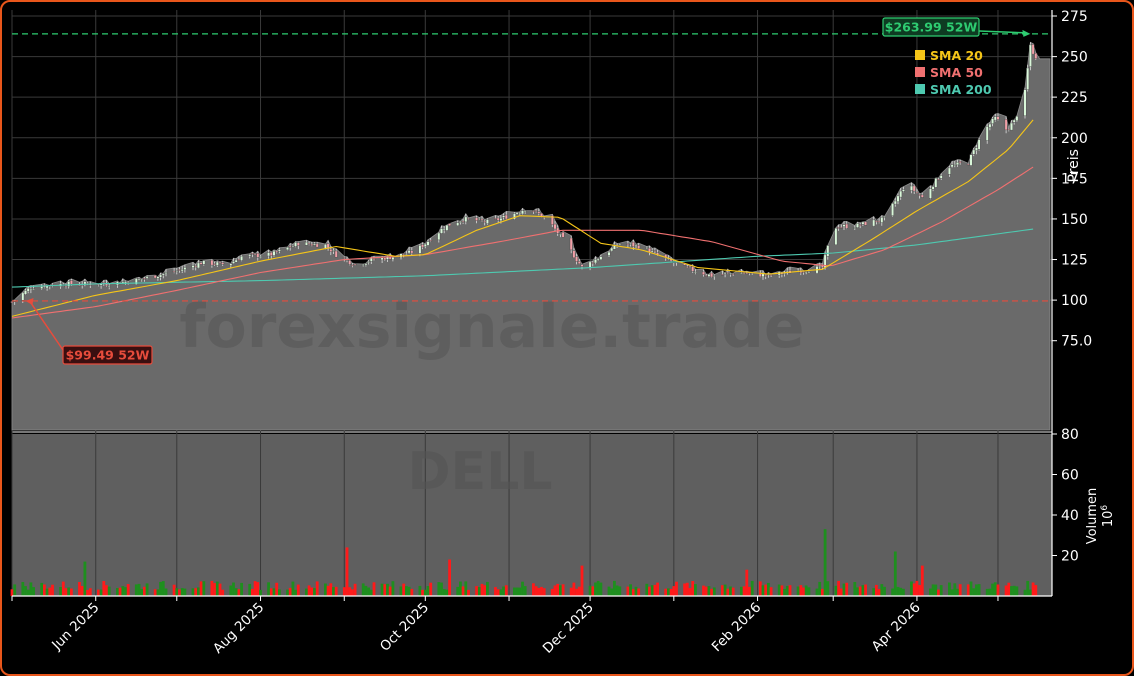 Image resolution: width=1134 pixels, height=676 pixels. Describe the element at coordinates (1074, 301) in the screenshot. I see `y-tick-label: 100` at that location.